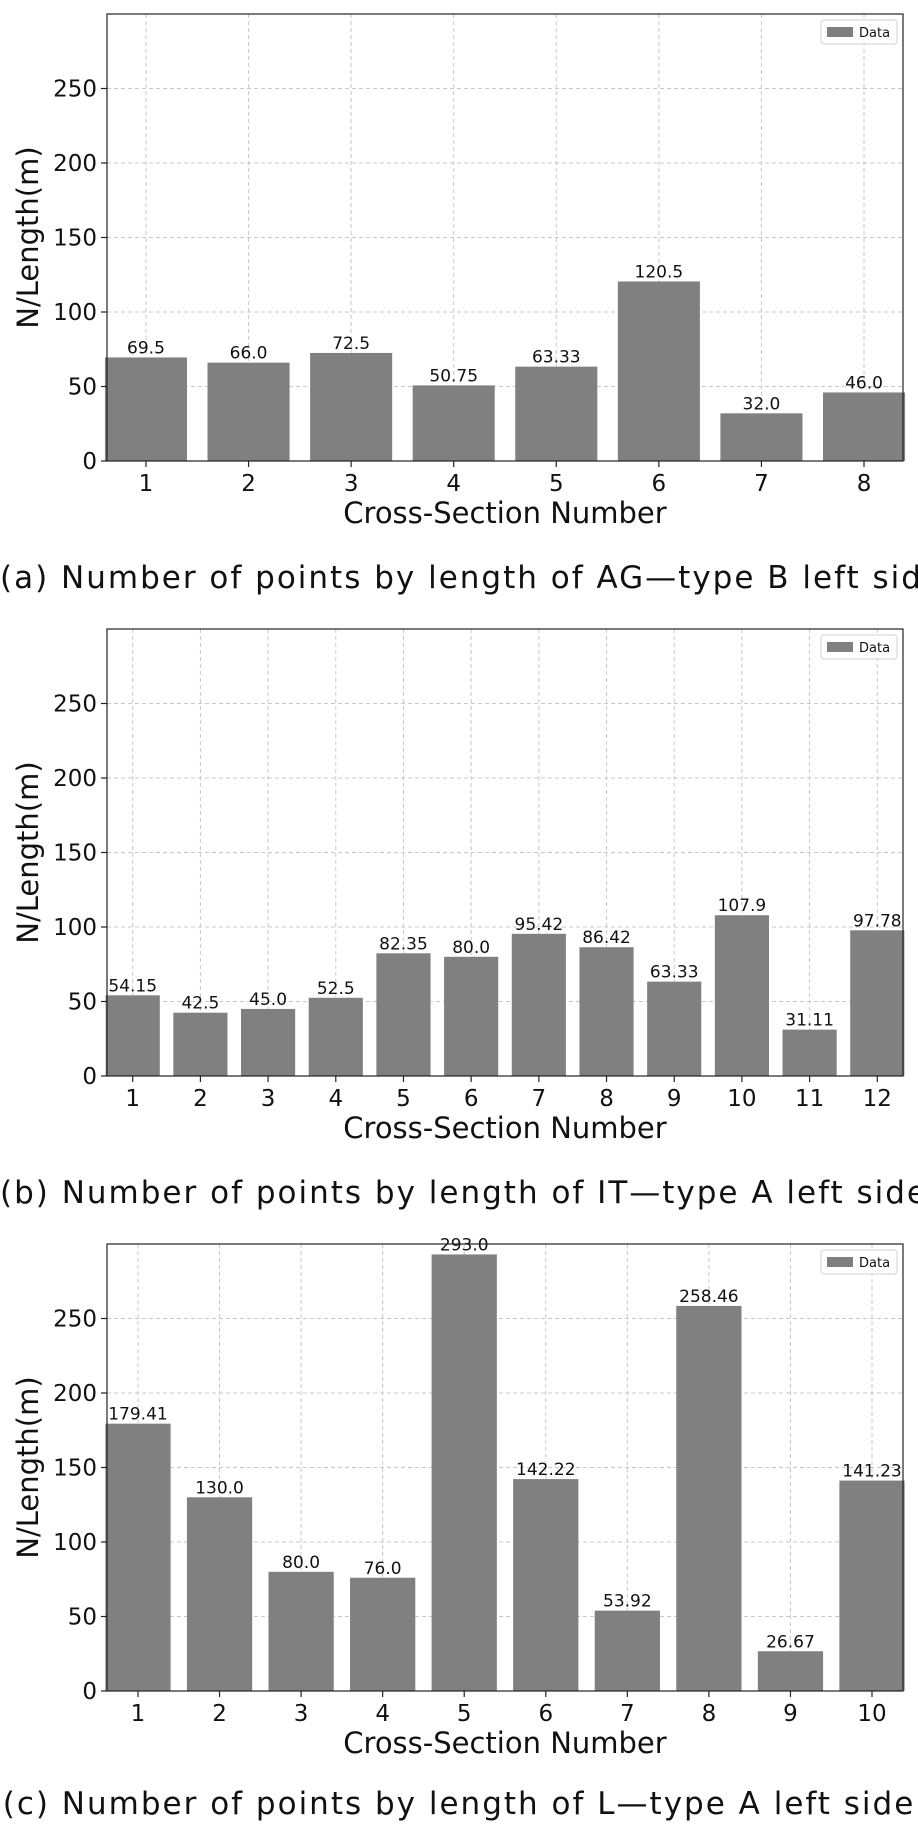 This screenshot has width=918, height=1831. What do you see at coordinates (840, 647) in the screenshot?
I see `legend-swatch` at bounding box center [840, 647].